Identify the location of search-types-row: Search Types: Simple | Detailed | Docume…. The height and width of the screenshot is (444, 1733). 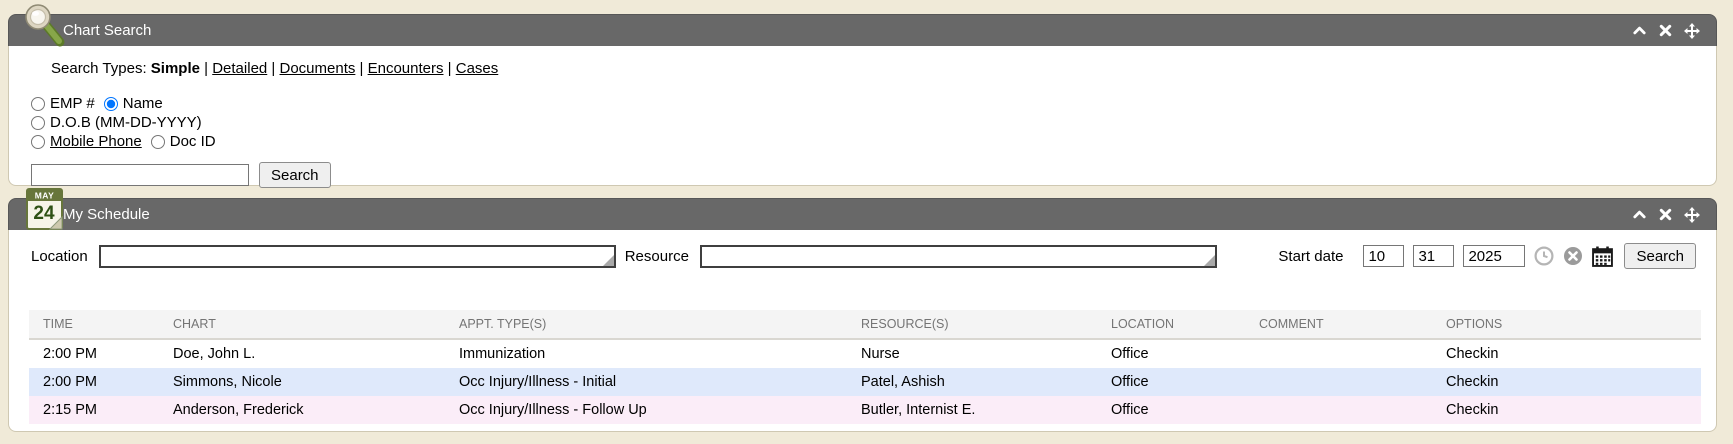
(883, 68).